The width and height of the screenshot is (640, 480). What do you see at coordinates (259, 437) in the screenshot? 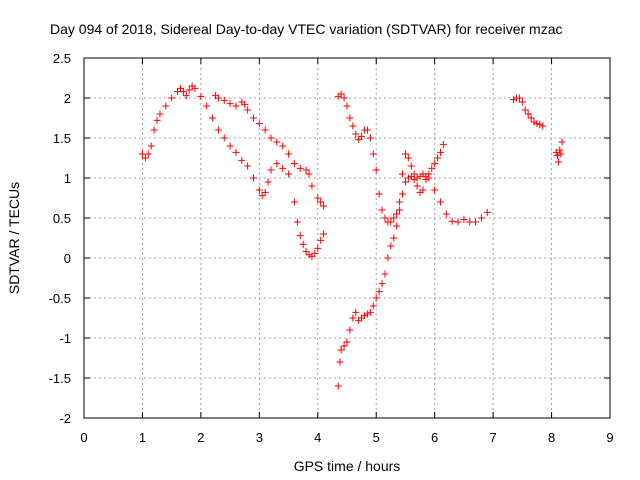
I see `x-tick-label: 3` at bounding box center [259, 437].